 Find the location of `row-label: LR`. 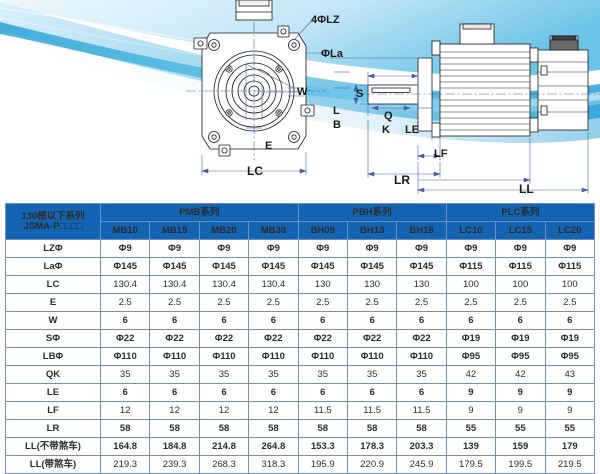

row-label: LR is located at coordinates (53, 428).